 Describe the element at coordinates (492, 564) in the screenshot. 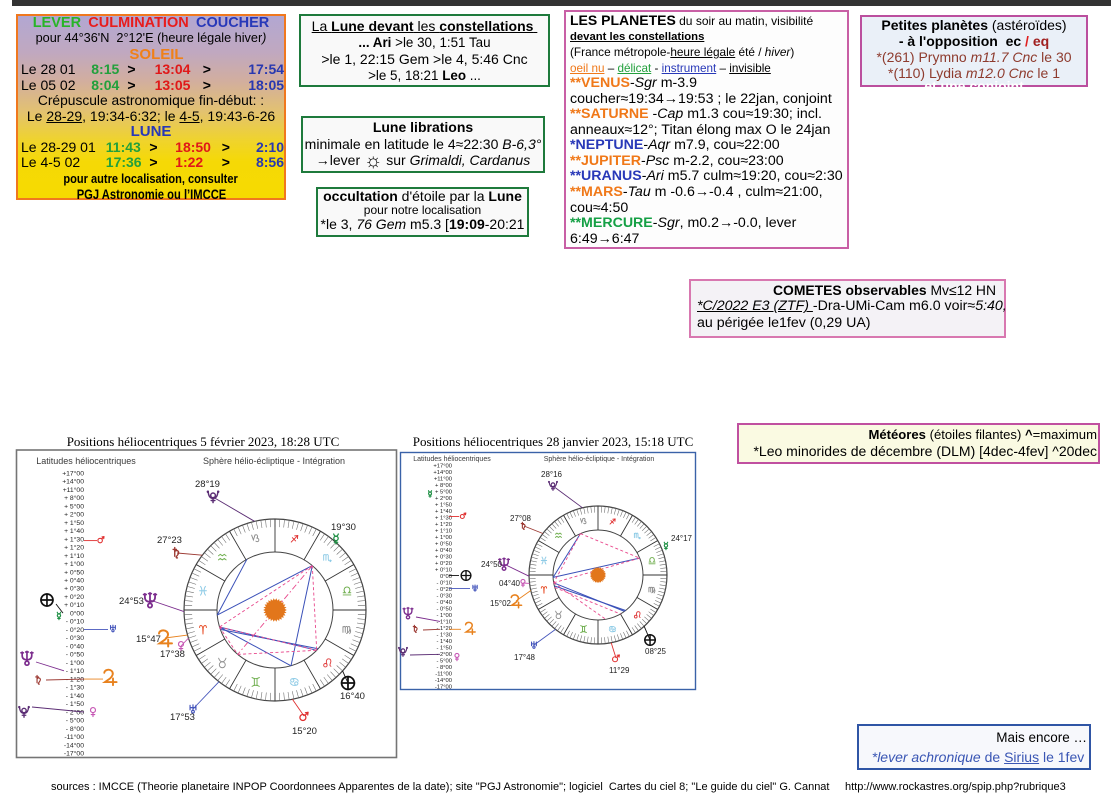

I see `svg-text: 24°50` at that location.